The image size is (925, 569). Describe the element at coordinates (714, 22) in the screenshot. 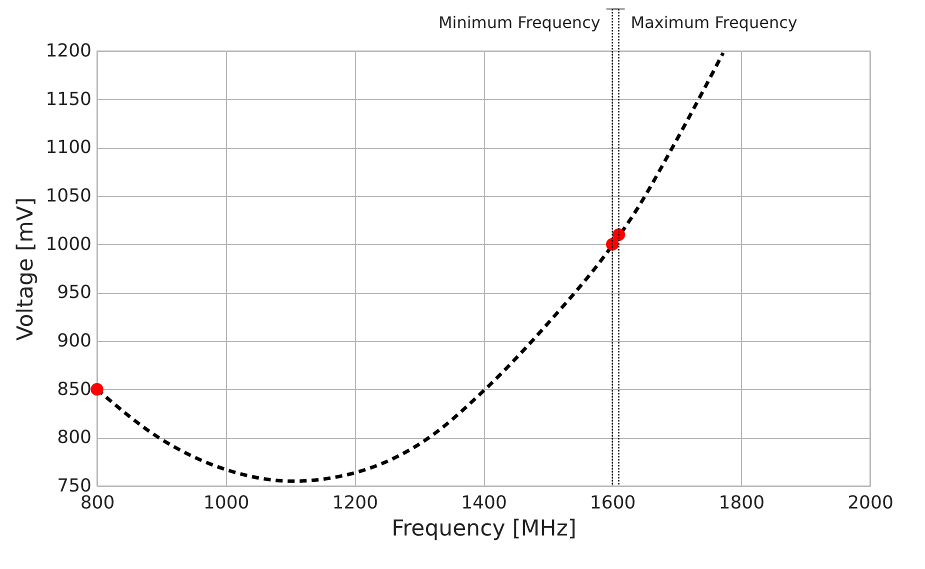

I see `ref-line-label: Maximum Frequency` at that location.